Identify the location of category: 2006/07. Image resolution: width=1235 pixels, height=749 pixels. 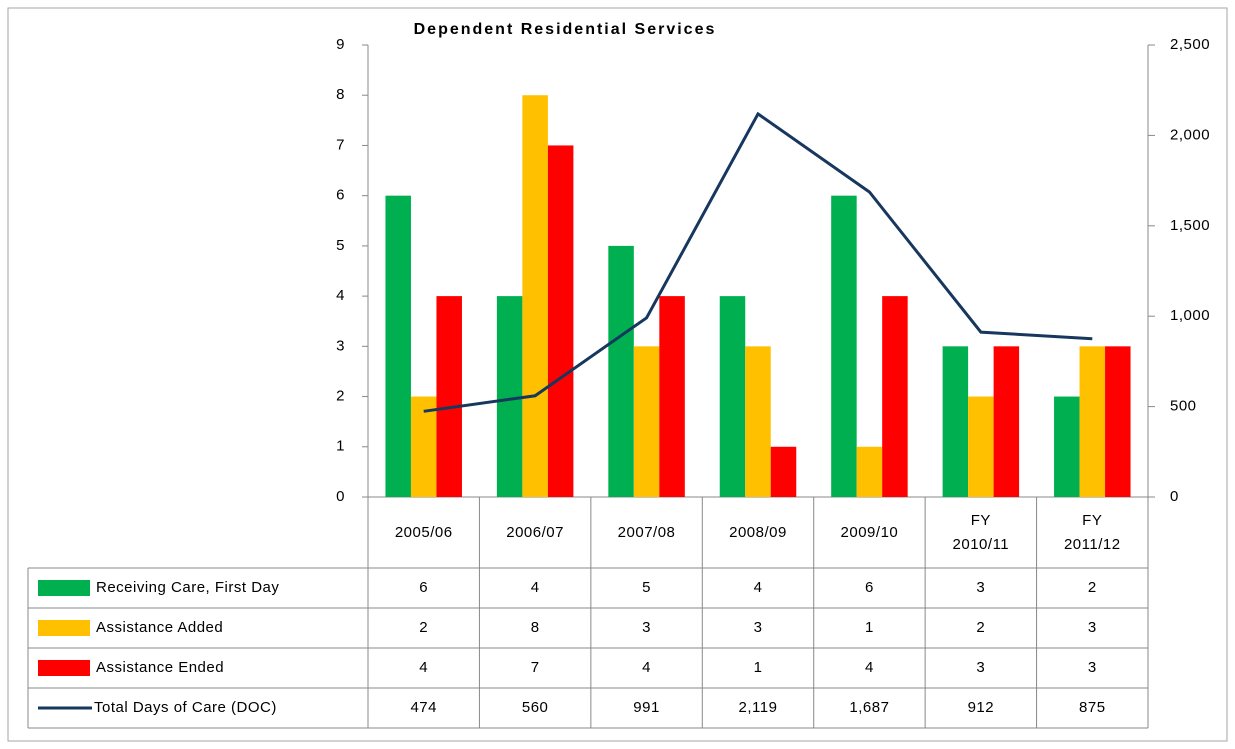
(535, 532).